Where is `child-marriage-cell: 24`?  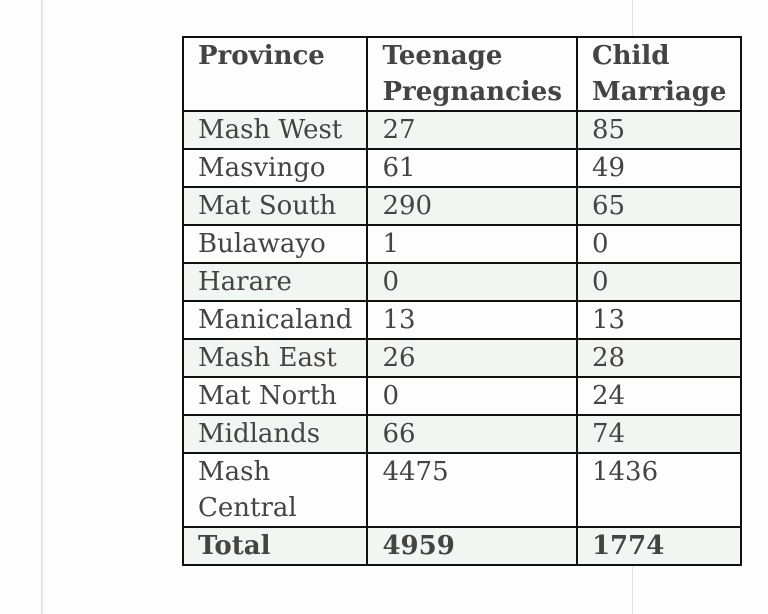 child-marriage-cell: 24 is located at coordinates (659, 396).